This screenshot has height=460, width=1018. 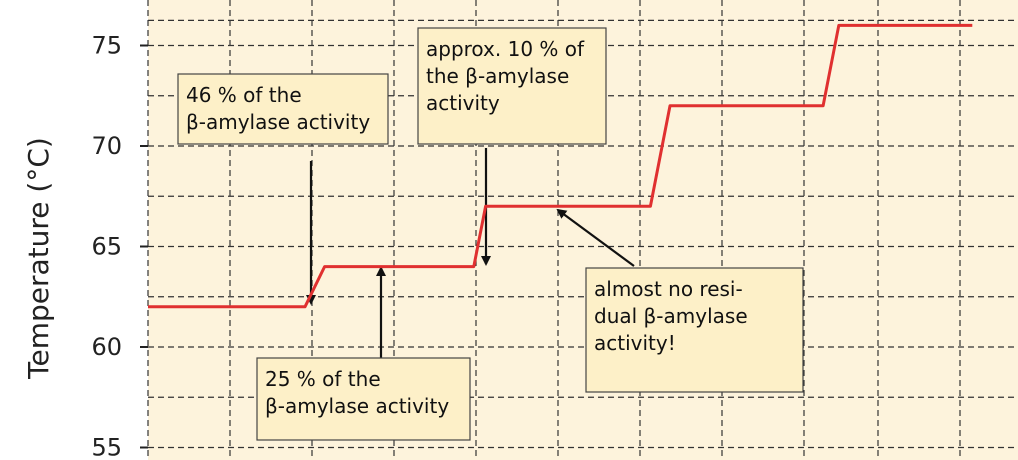 What do you see at coordinates (323, 379) in the screenshot?
I see `annotation-text: 25 % of the` at bounding box center [323, 379].